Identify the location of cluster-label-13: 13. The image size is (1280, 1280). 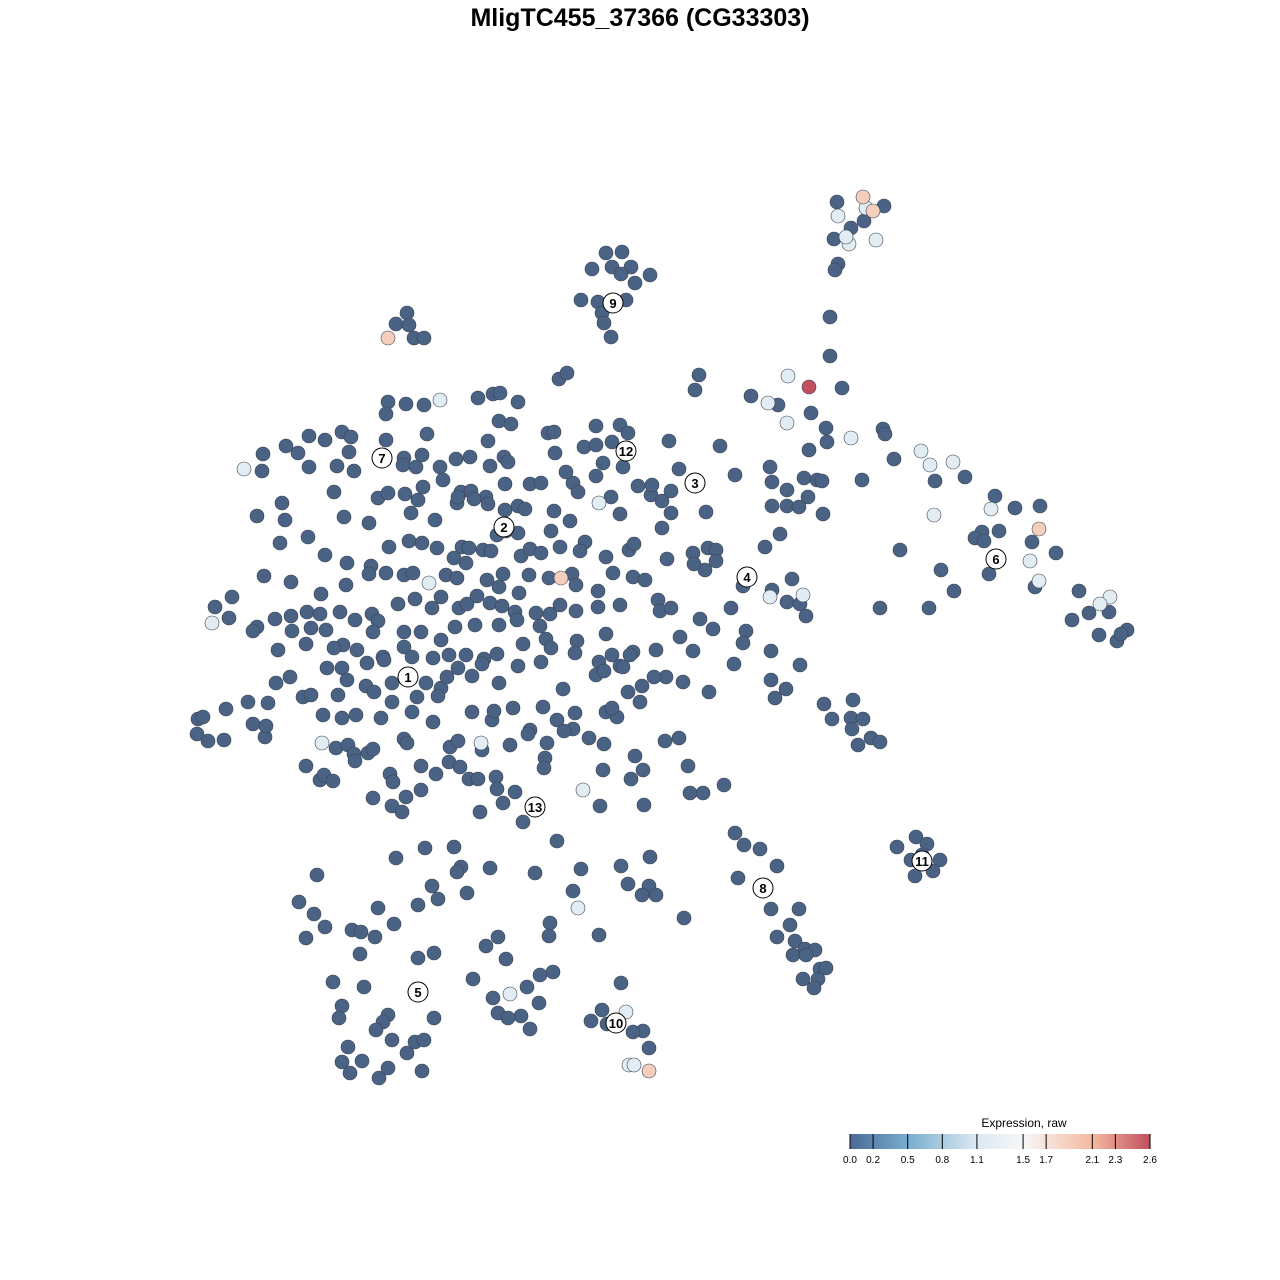
(535, 807).